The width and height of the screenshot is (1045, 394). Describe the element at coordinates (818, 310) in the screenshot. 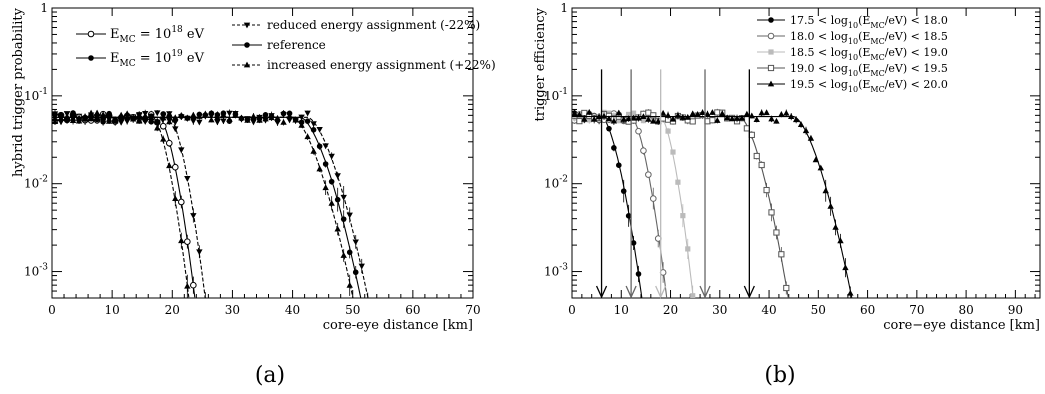

I see `x-tick-label: 50` at that location.